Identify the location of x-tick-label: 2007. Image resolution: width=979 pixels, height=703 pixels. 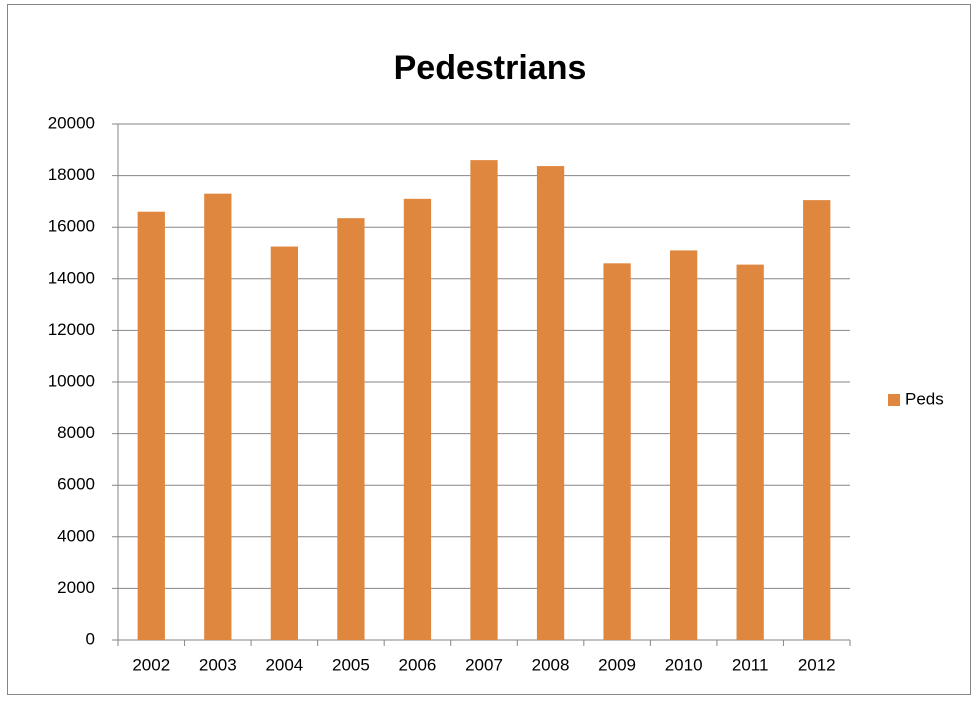
(484, 664).